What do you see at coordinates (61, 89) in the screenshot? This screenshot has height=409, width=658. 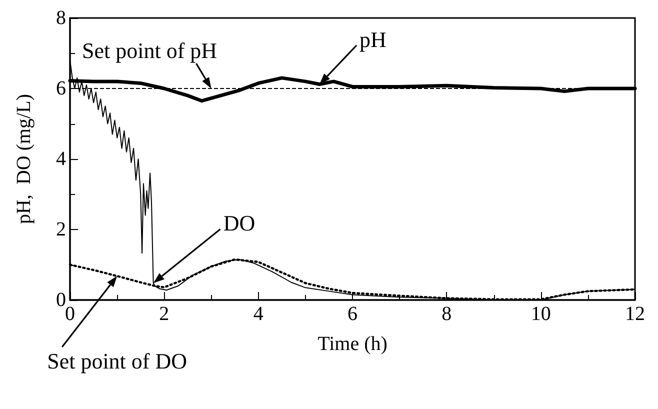 I see `y-tick-label: 6` at bounding box center [61, 89].